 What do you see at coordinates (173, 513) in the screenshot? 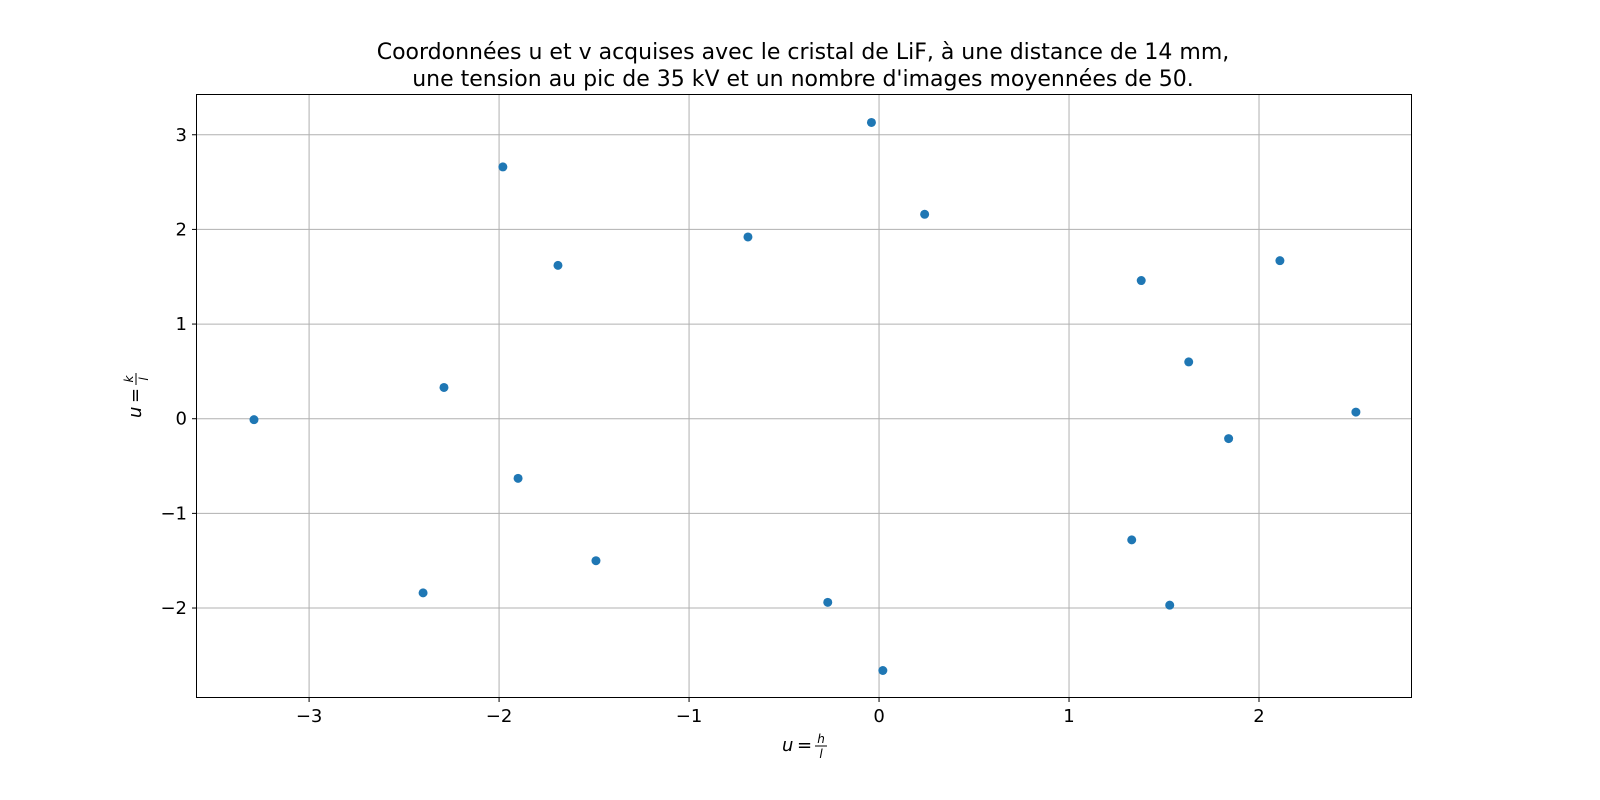
I see `y-tick-label: −1` at bounding box center [173, 513].